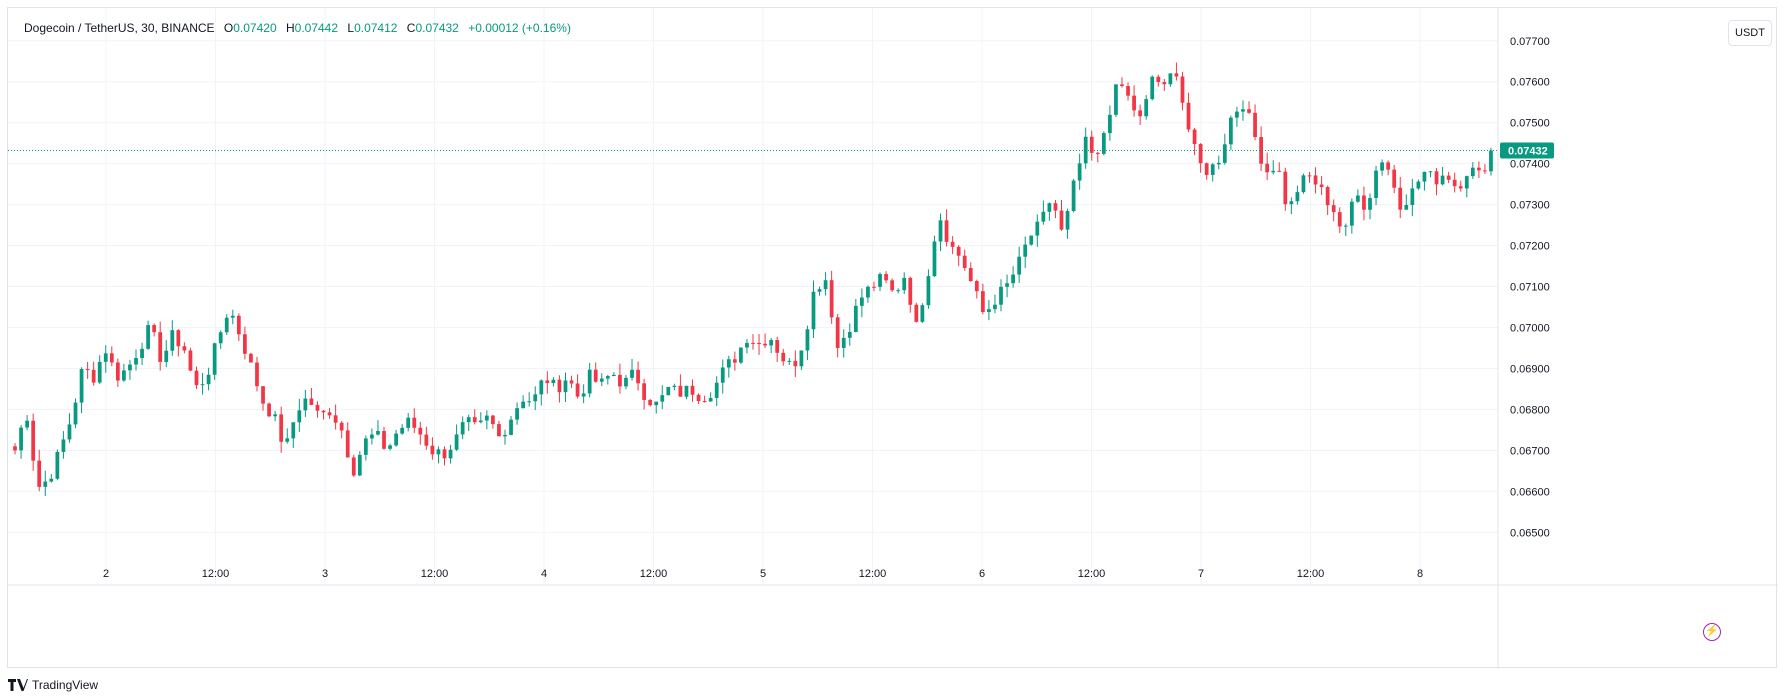  I want to click on open-label: O, so click(228, 28).